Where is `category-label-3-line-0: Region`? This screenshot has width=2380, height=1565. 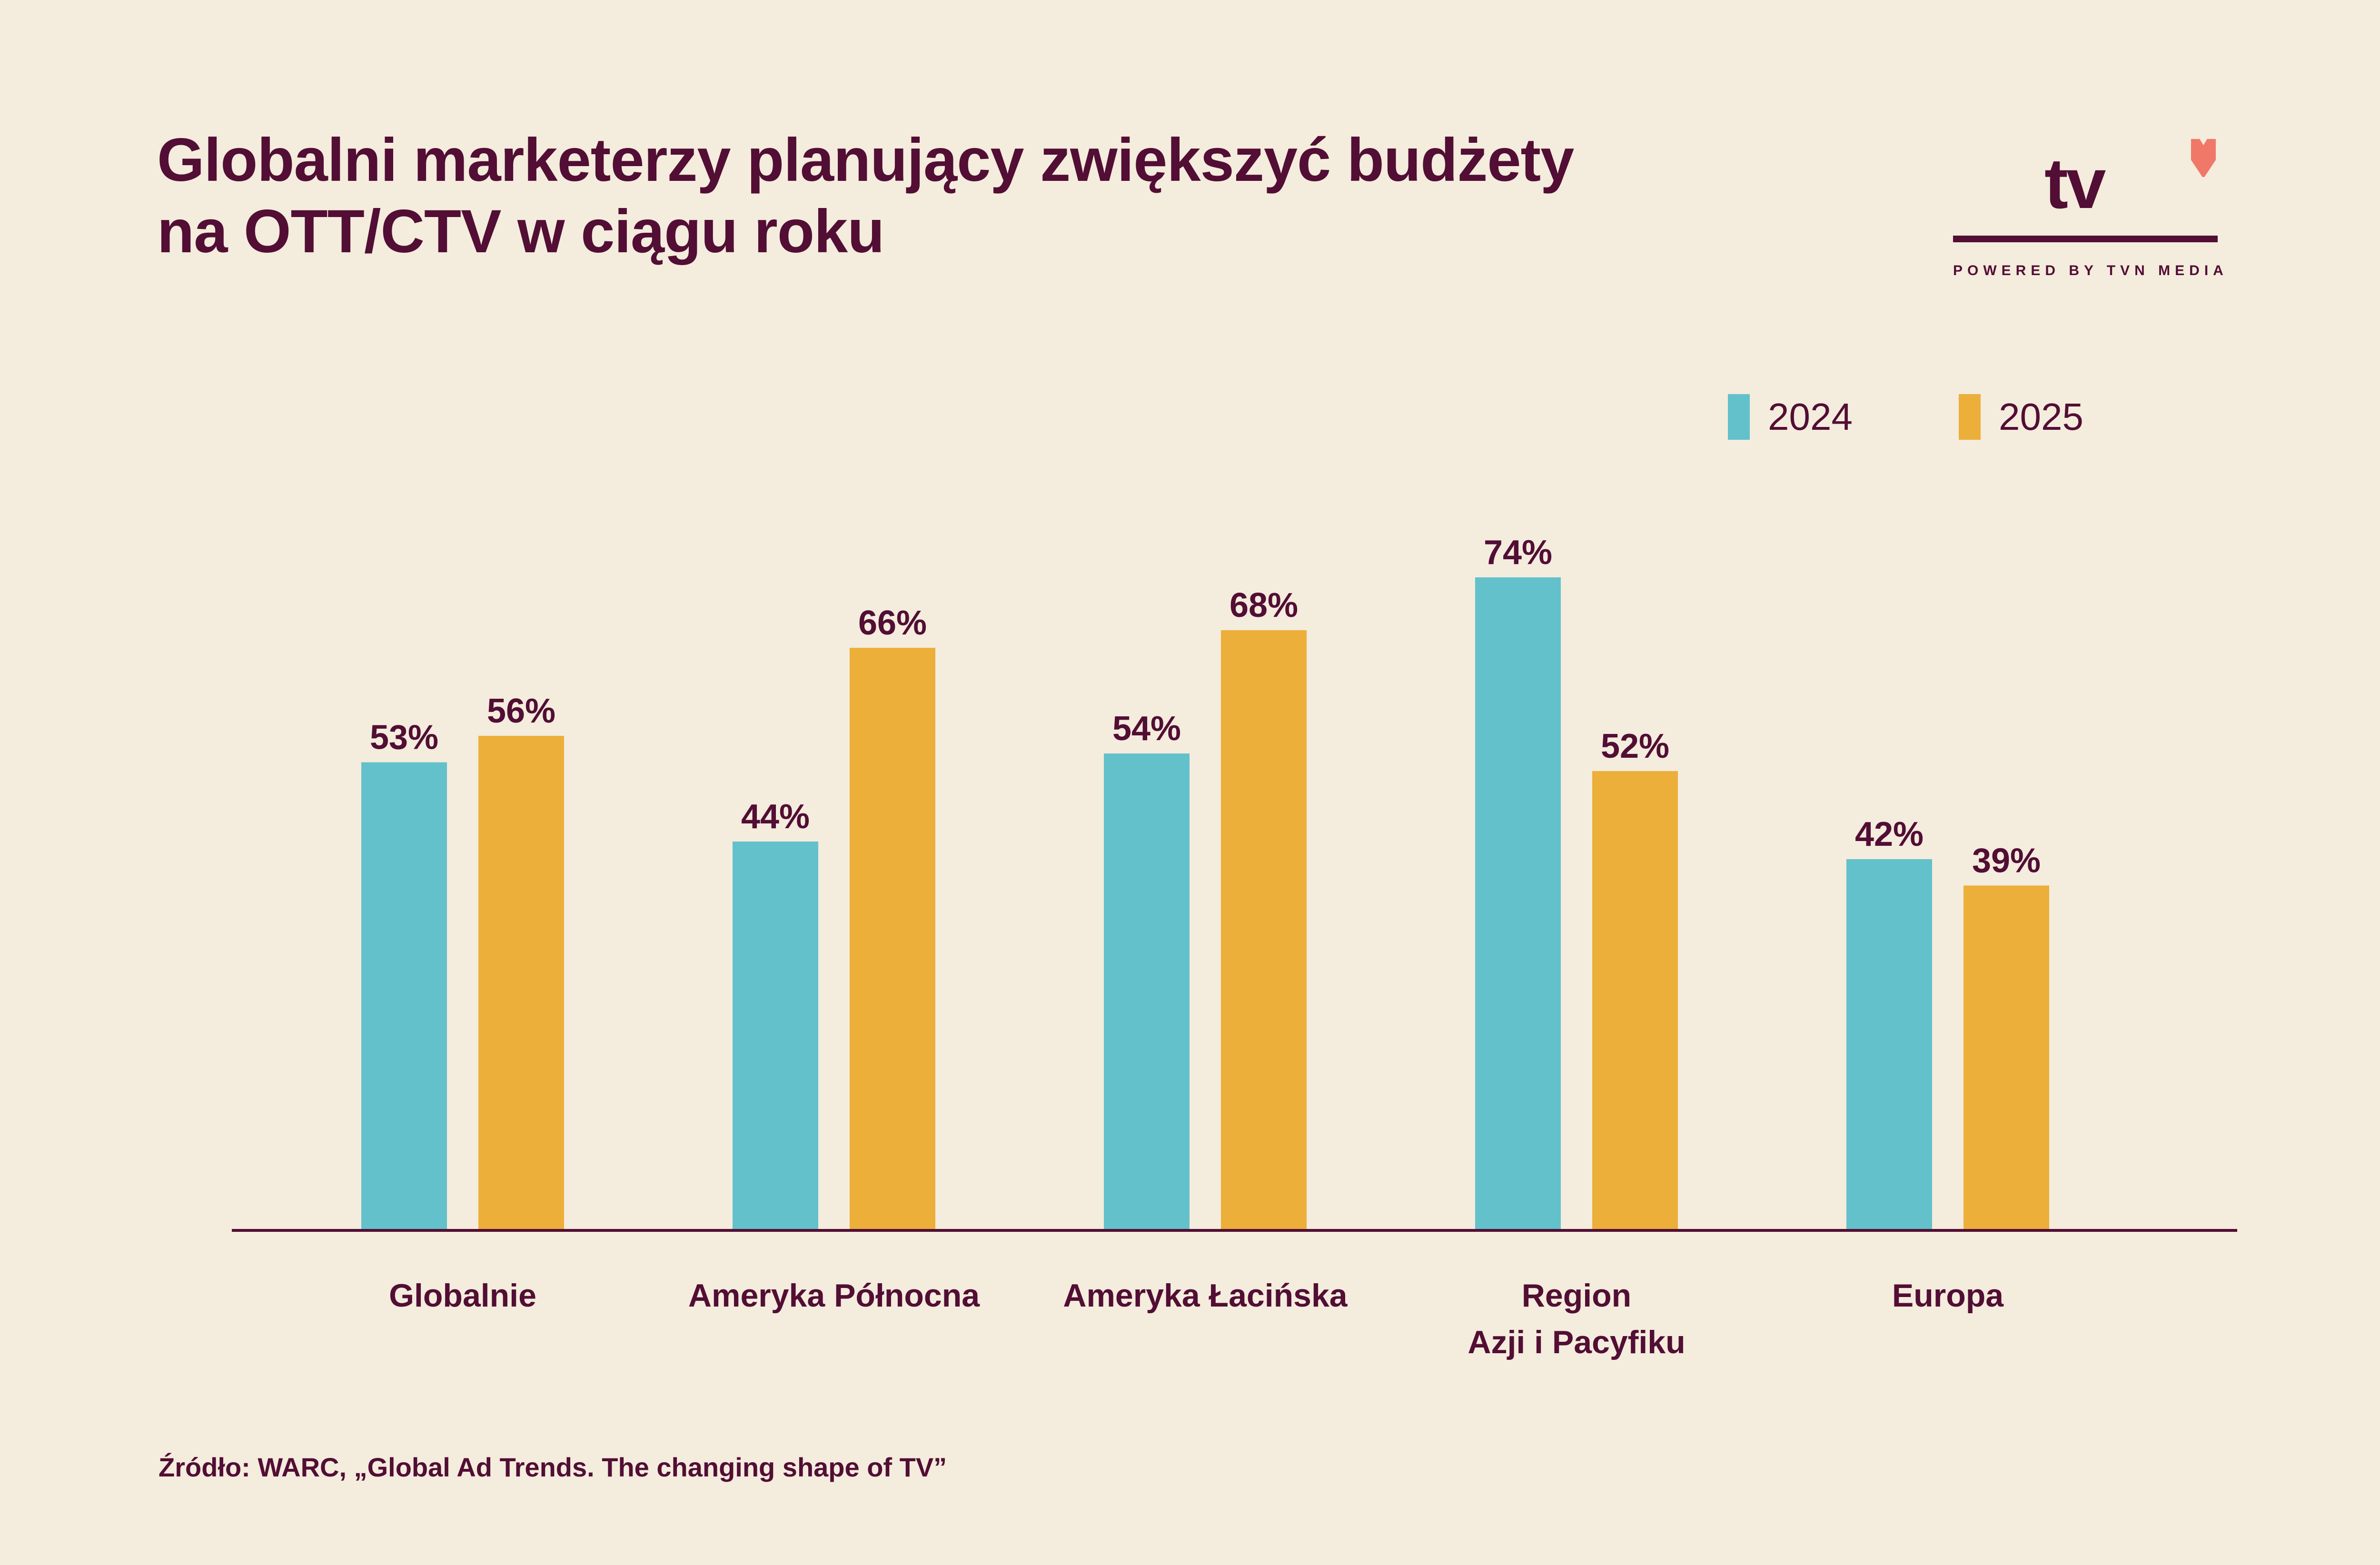
category-label-3-line-0: Region is located at coordinates (1576, 1296).